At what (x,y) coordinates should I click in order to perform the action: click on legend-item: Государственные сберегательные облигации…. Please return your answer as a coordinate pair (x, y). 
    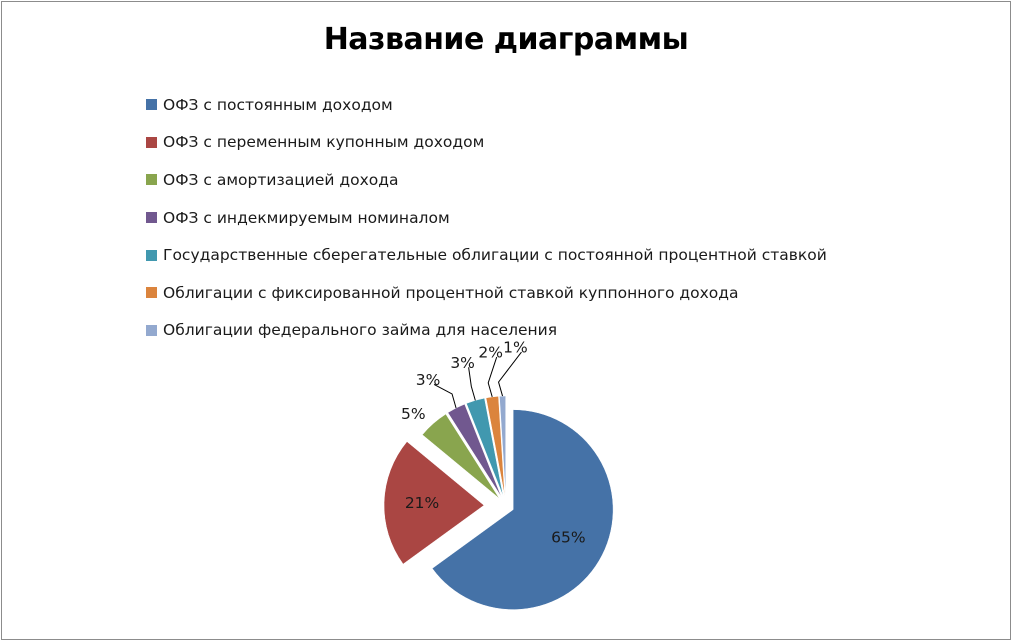
    Looking at the image, I should click on (486, 255).